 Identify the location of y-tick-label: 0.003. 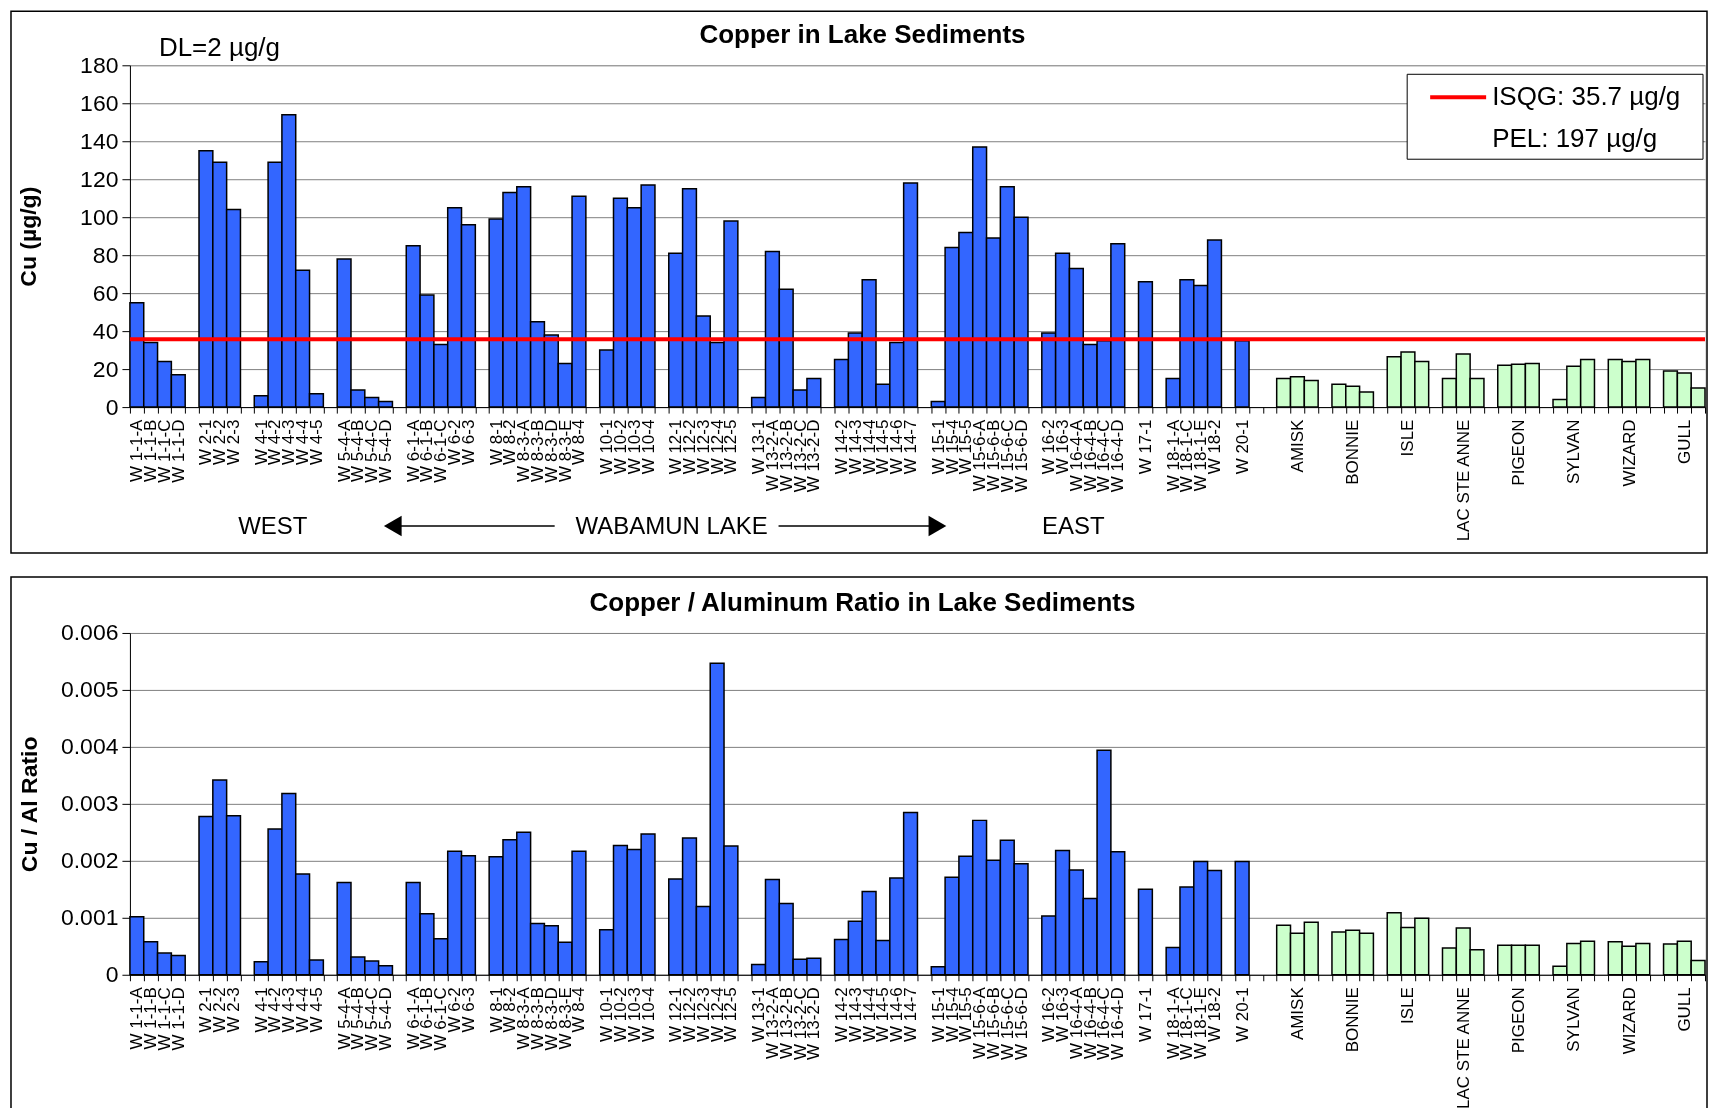
(89, 803).